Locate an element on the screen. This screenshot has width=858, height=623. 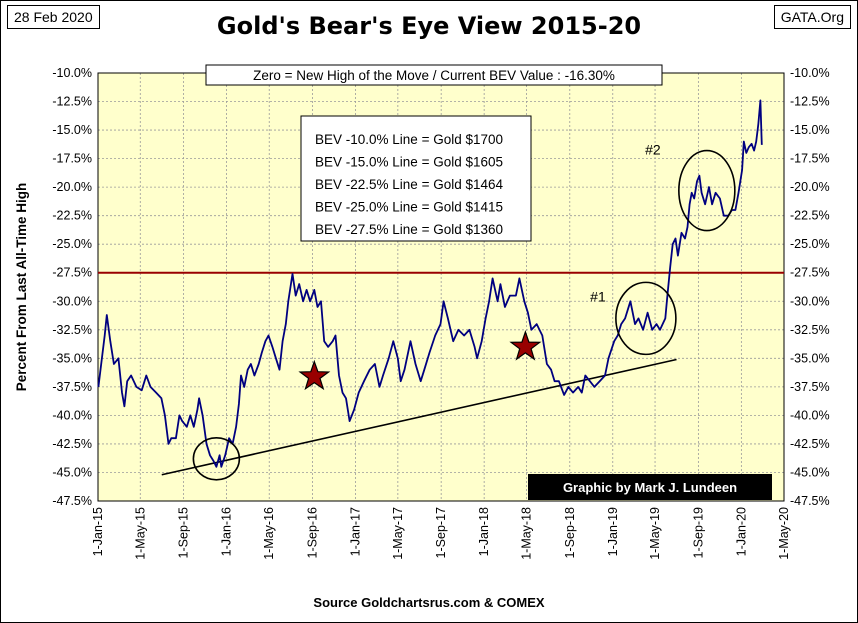
y-tick-label-right: -17.5% is located at coordinates (810, 159).